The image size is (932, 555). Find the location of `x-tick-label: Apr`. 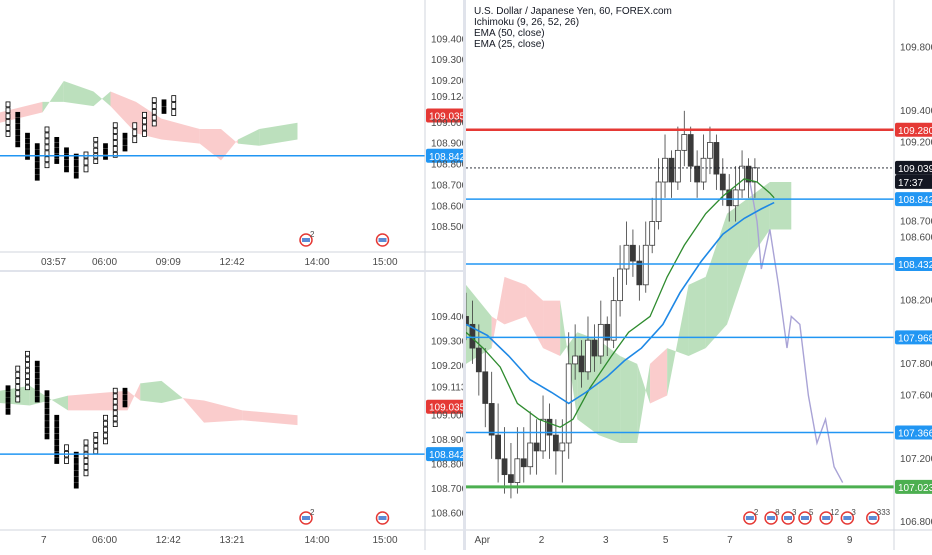

x-tick-label: Apr is located at coordinates (483, 540).